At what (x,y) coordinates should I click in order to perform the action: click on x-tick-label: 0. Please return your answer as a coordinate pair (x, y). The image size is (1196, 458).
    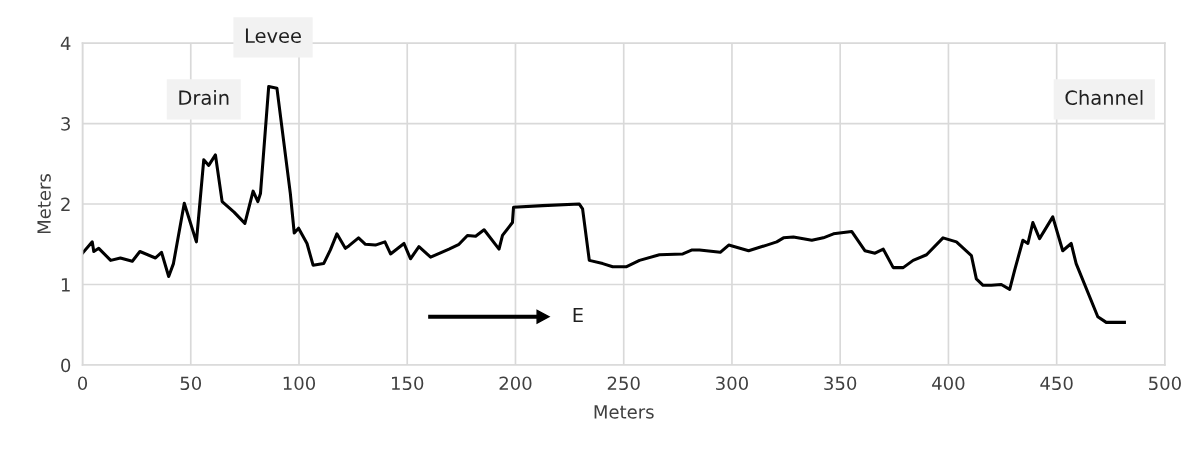
    Looking at the image, I should click on (82, 383).